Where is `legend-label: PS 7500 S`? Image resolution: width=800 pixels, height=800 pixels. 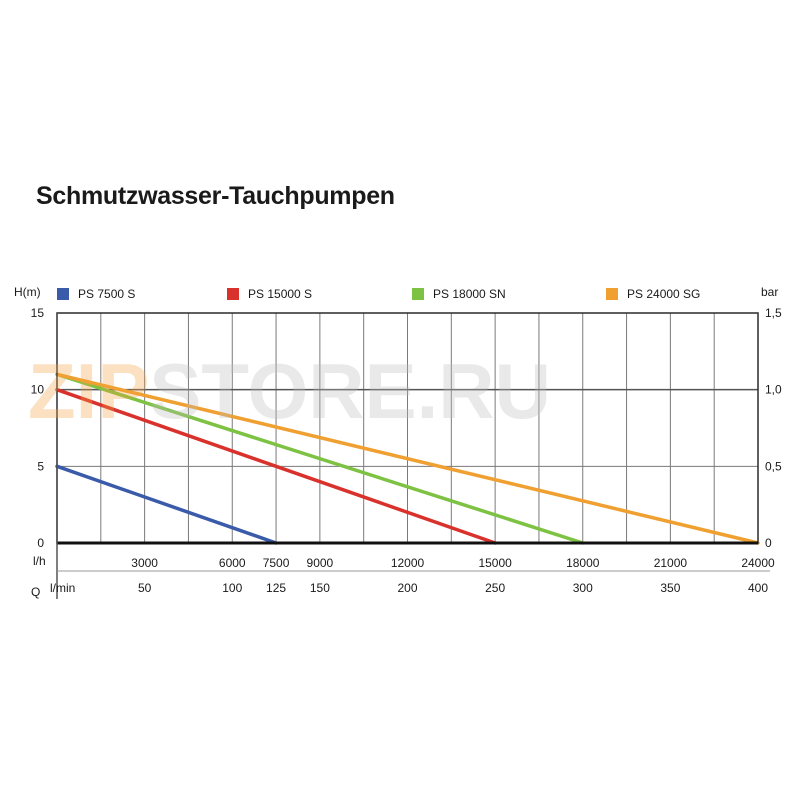
legend-label: PS 7500 S is located at coordinates (106, 294).